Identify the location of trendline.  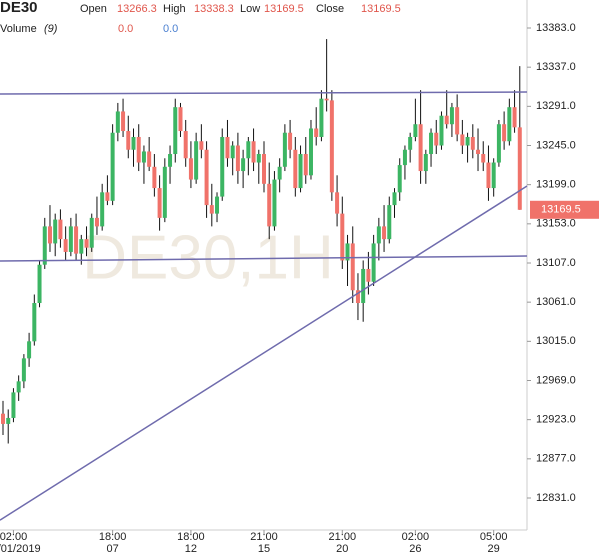
(264, 258).